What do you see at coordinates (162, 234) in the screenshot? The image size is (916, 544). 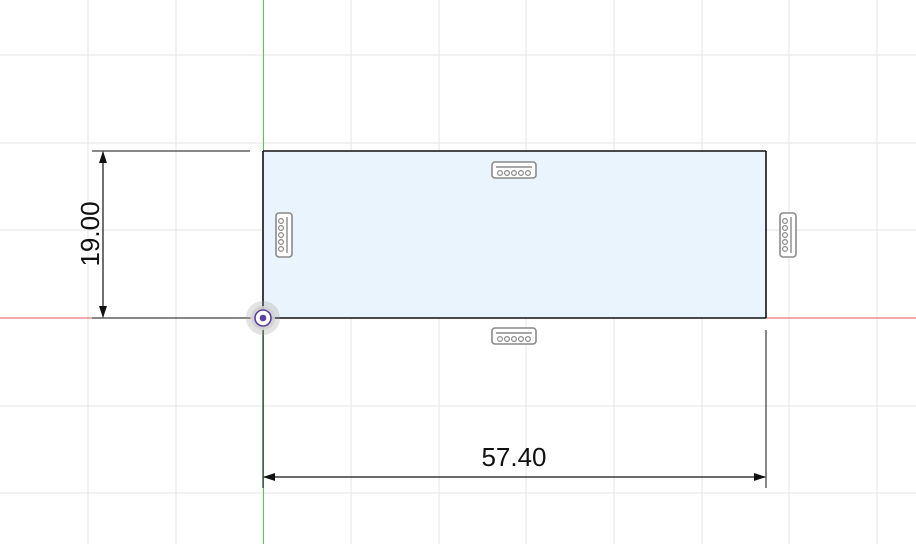 I see `height-dimension: 19.00` at bounding box center [162, 234].